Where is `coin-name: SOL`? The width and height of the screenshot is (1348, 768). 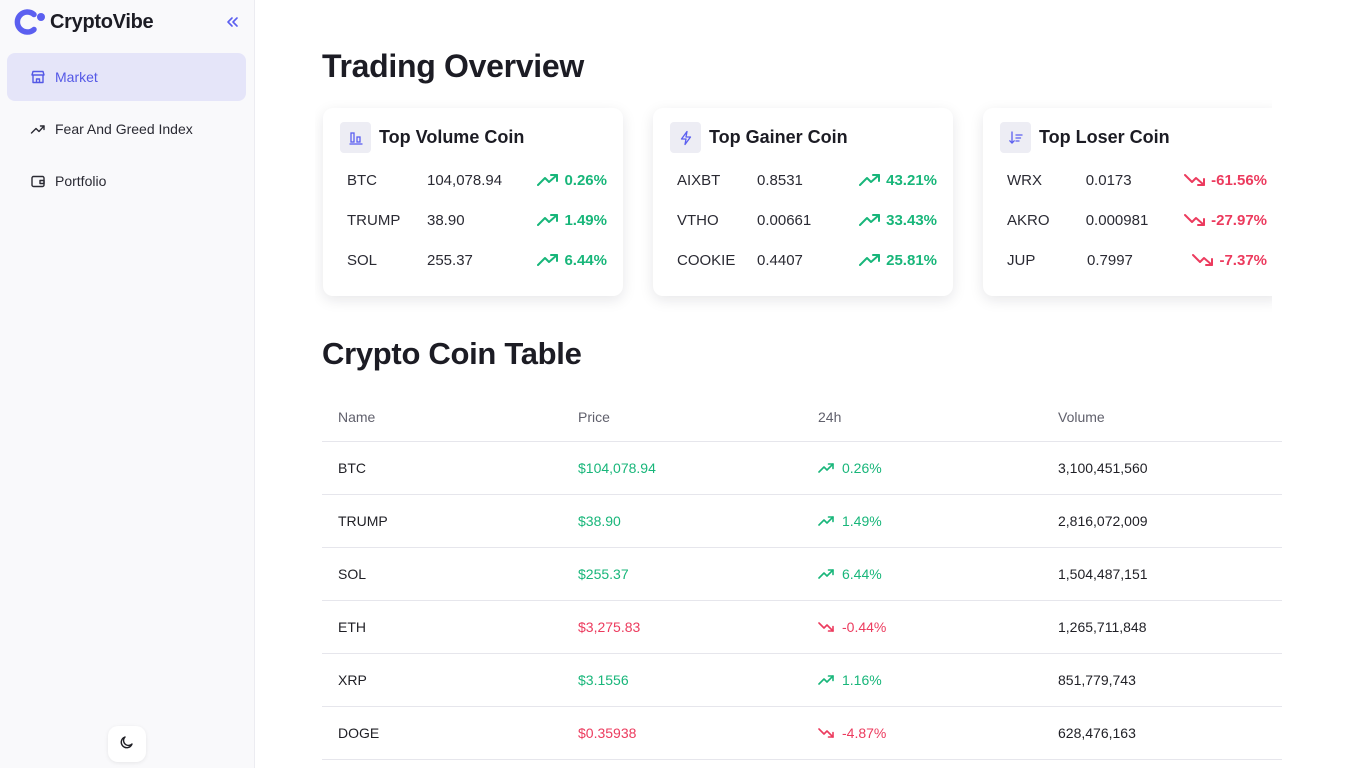 coin-name: SOL is located at coordinates (352, 574).